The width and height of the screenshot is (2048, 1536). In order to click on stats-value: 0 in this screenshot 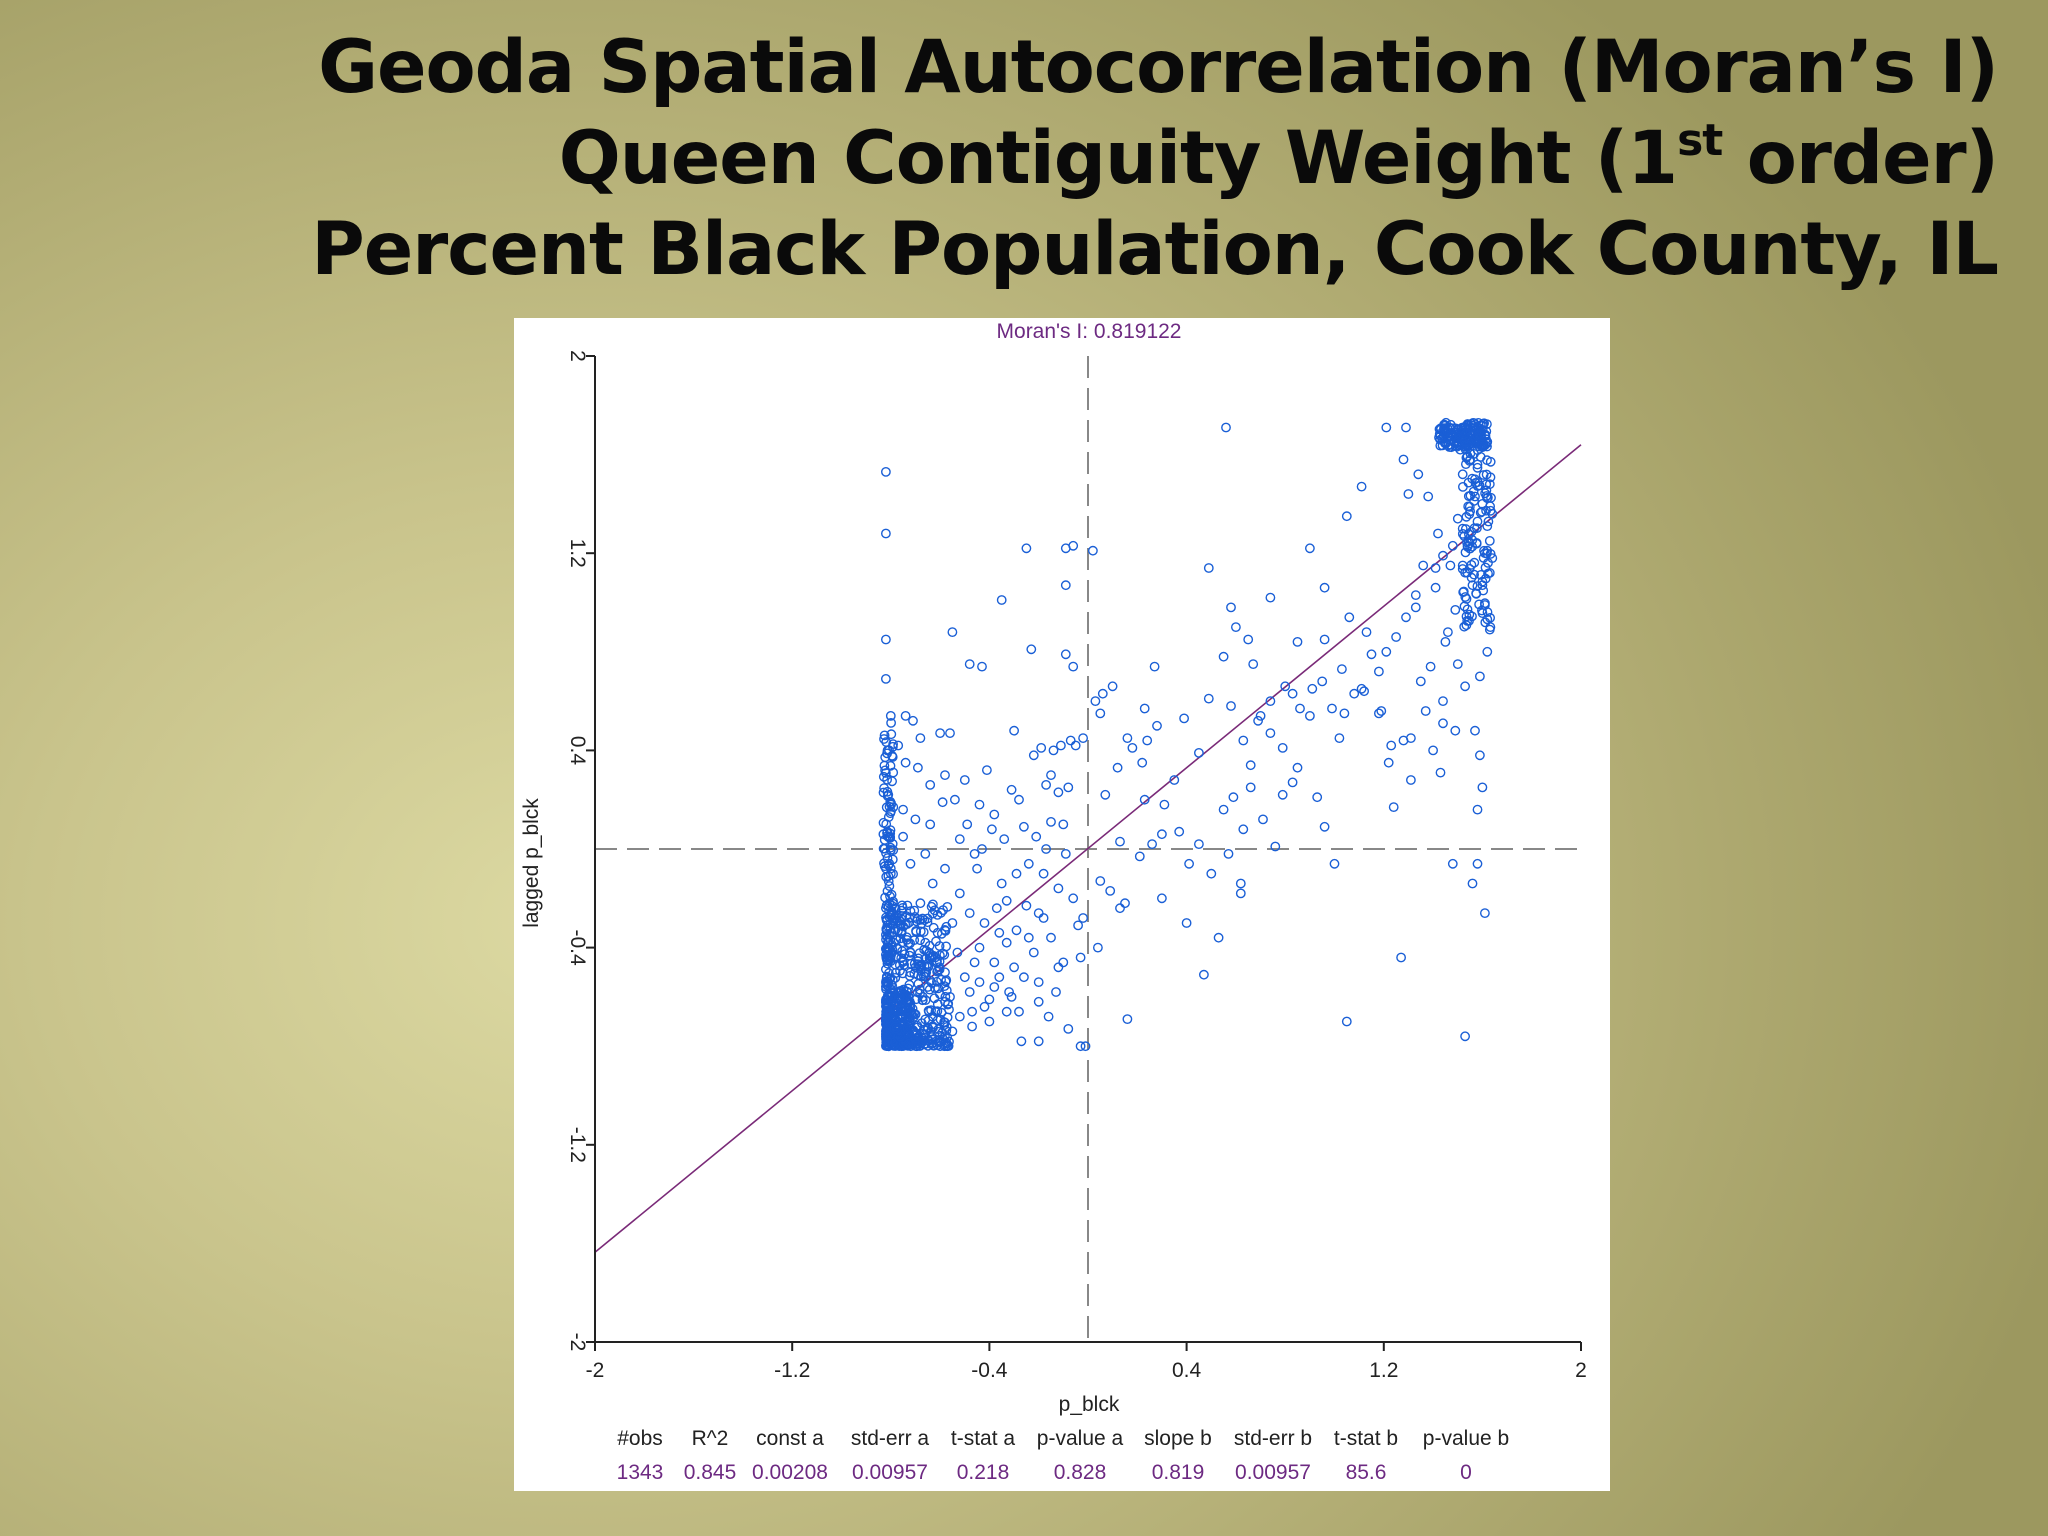, I will do `click(1466, 1472)`.